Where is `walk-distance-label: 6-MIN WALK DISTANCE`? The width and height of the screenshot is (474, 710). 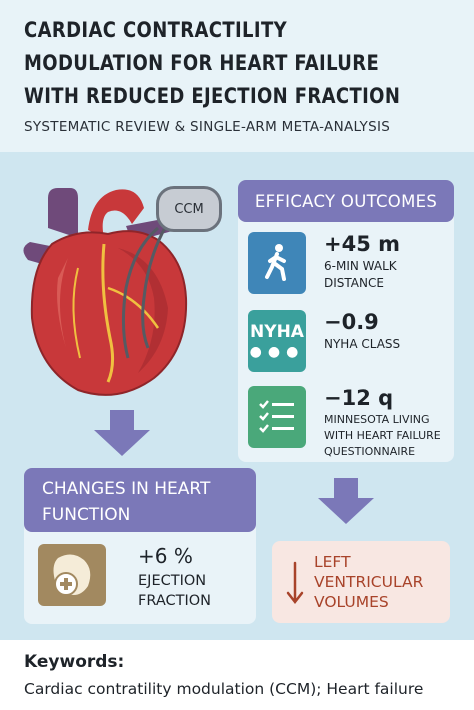 walk-distance-label: 6-MIN WALK DISTANCE is located at coordinates (360, 274).